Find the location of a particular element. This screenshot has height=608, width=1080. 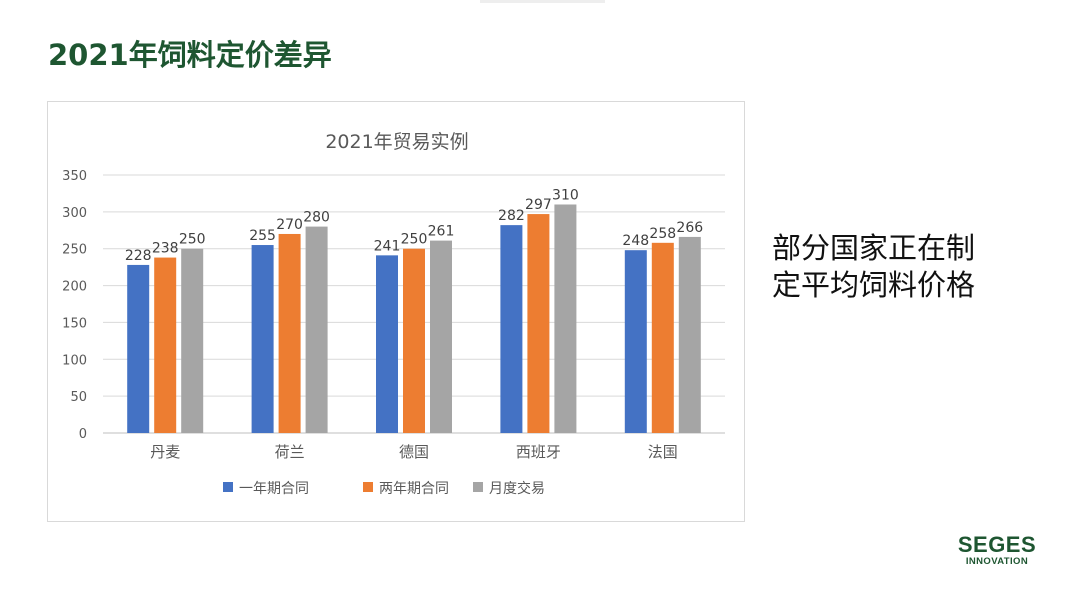

y-tick-label: 100 is located at coordinates (74, 360).